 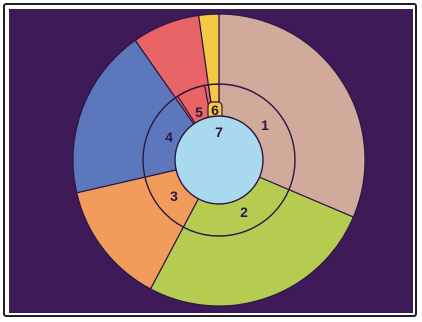 I want to click on center-circle, so click(x=219, y=160).